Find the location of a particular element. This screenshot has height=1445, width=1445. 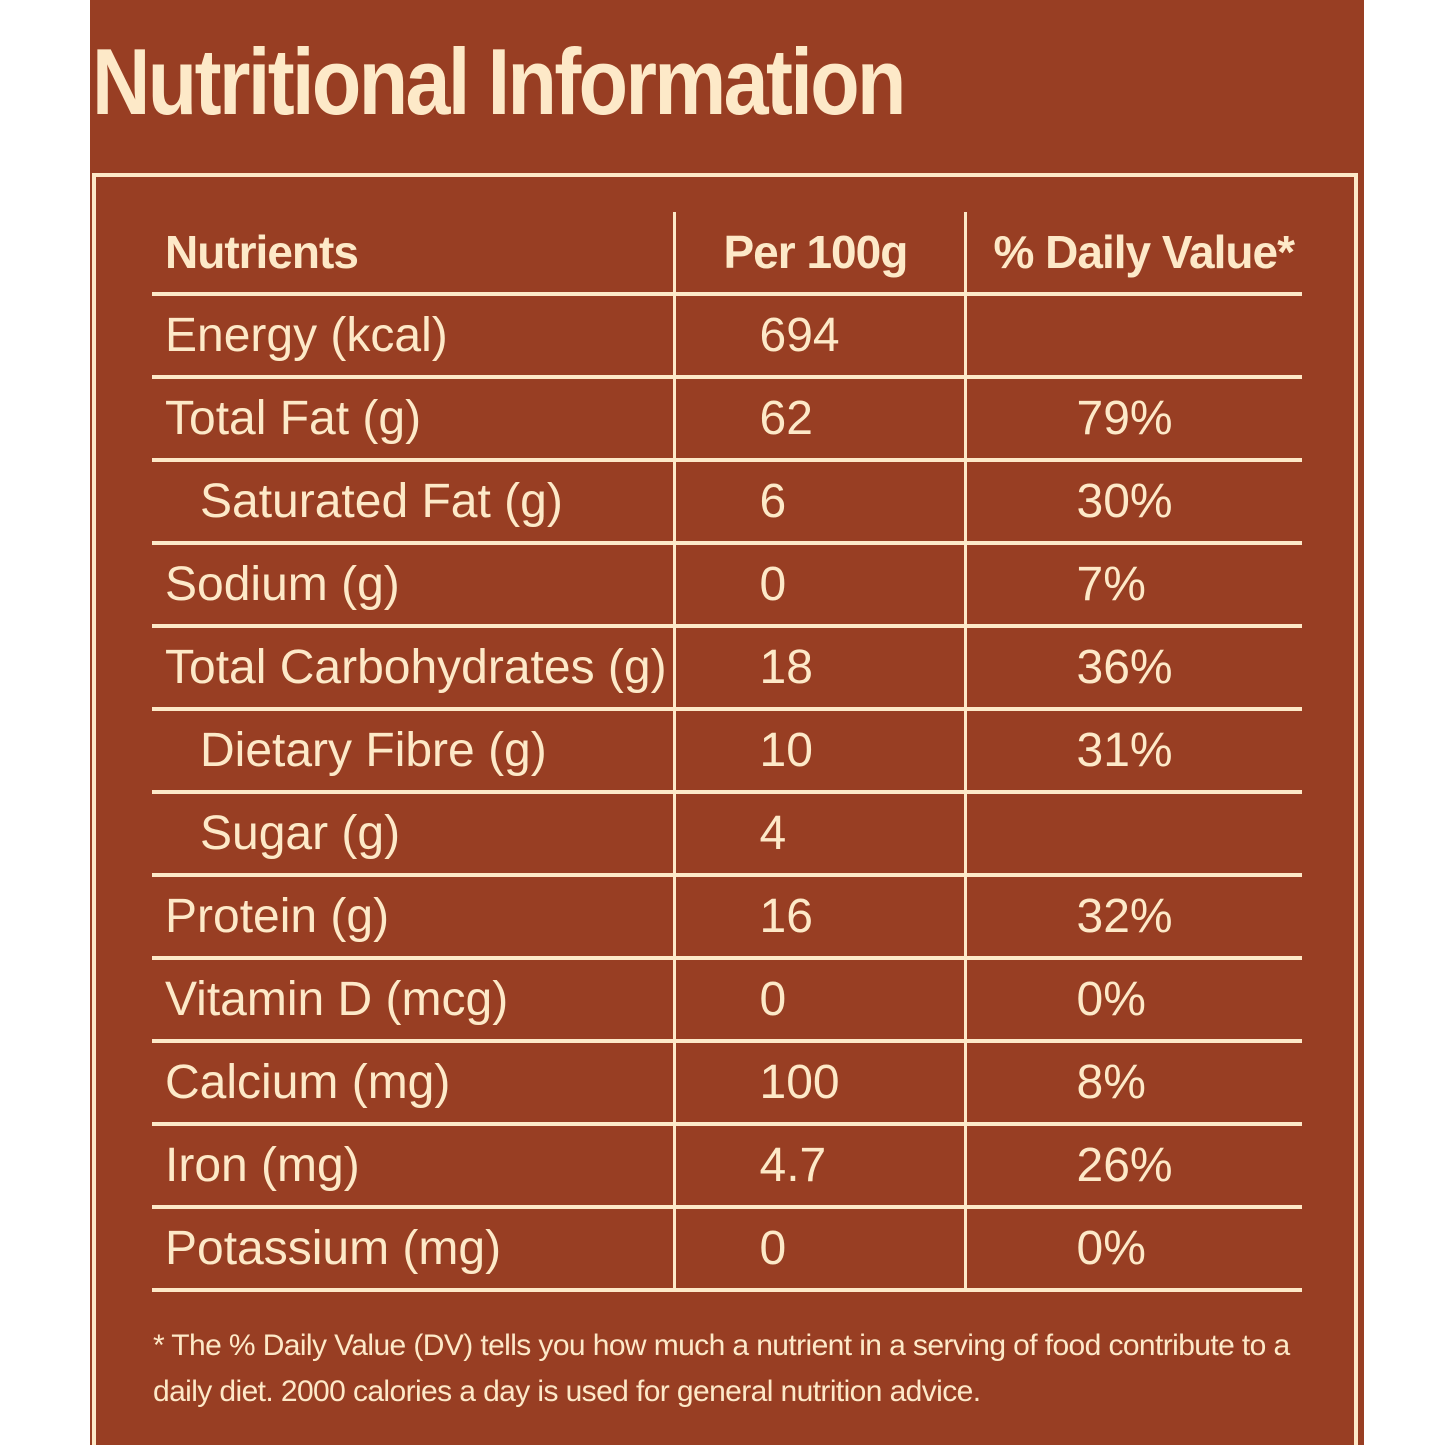

nutrient-daily-value: 30% is located at coordinates (1132, 502).